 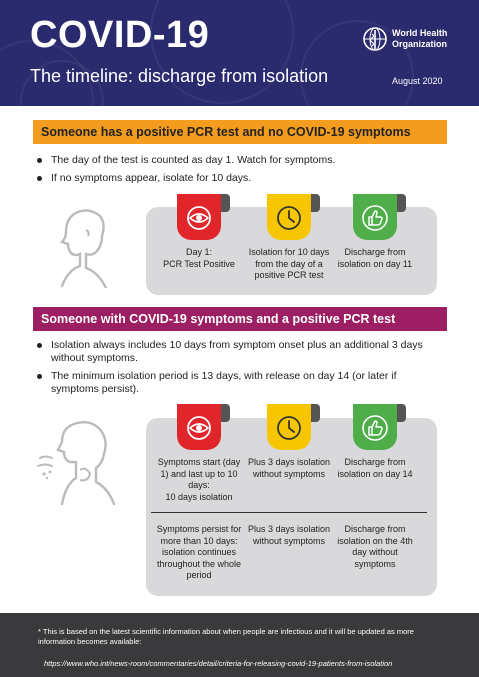 What do you see at coordinates (375, 468) in the screenshot?
I see `section2-row1-discharge: Discharge from isolation on day 14` at bounding box center [375, 468].